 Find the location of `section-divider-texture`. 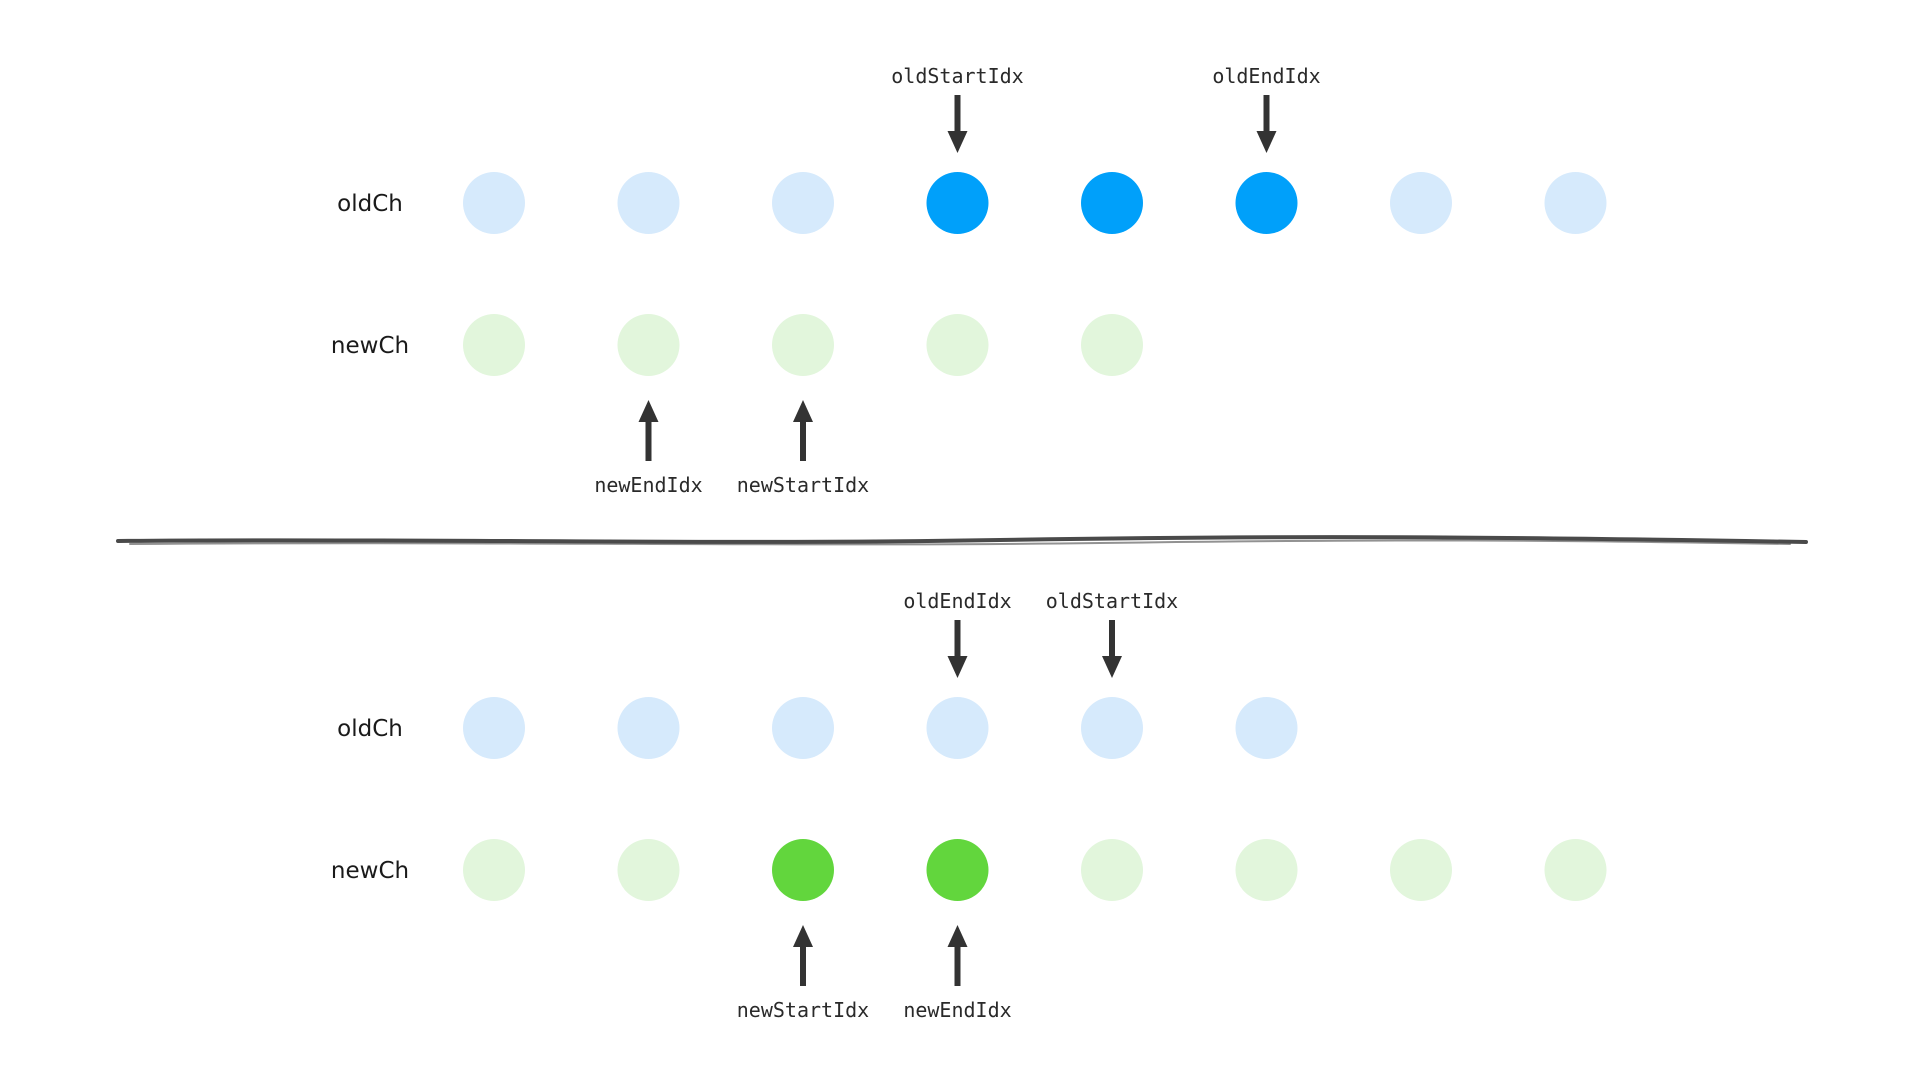

section-divider-texture is located at coordinates (960, 542).